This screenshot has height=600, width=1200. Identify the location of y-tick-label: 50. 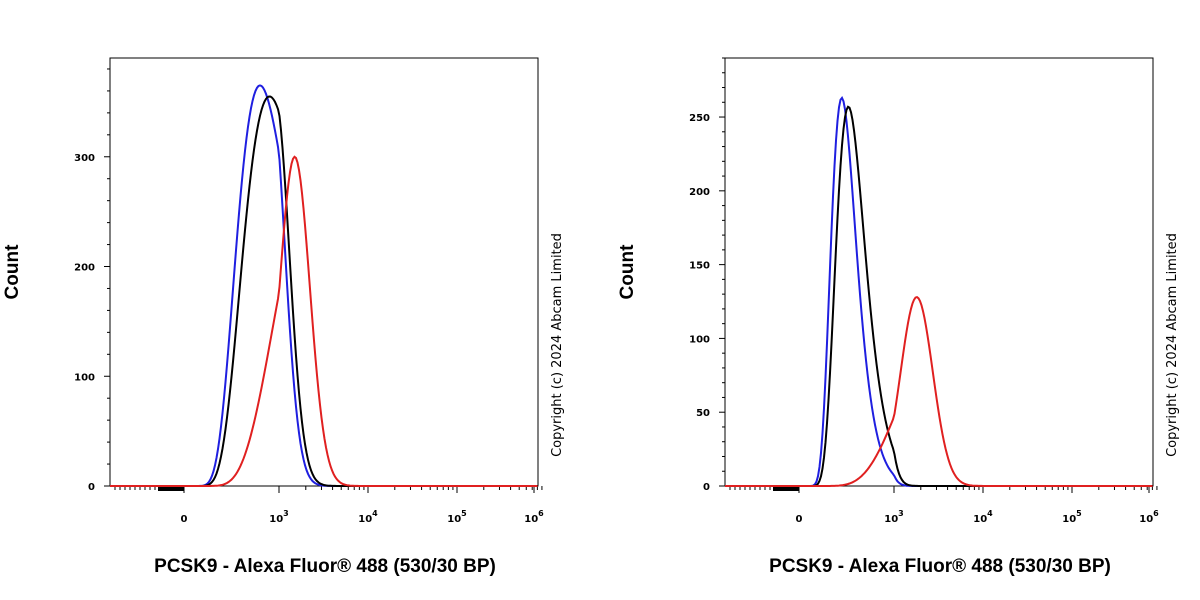
(703, 413).